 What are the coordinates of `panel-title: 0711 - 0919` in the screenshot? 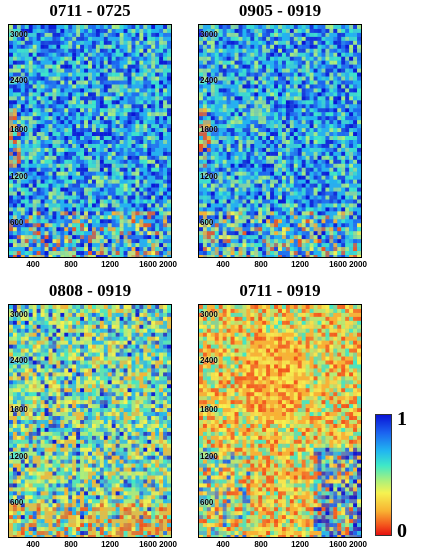 It's located at (280, 290).